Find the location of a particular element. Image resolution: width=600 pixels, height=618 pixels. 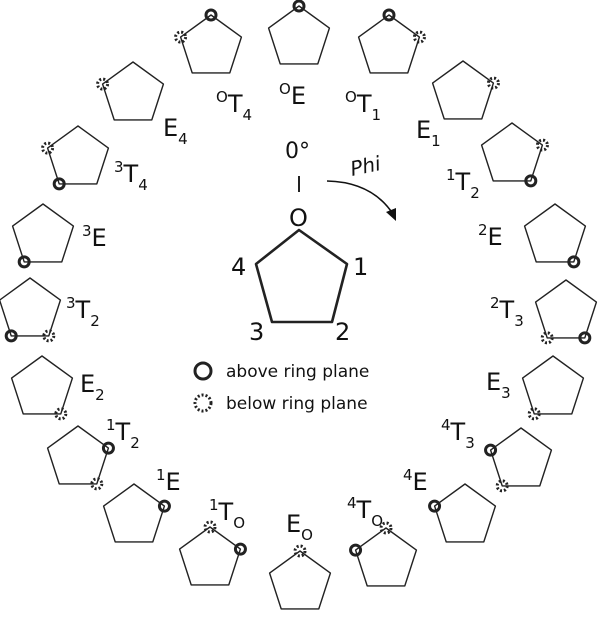

legend-below-marker is located at coordinates (203, 403).